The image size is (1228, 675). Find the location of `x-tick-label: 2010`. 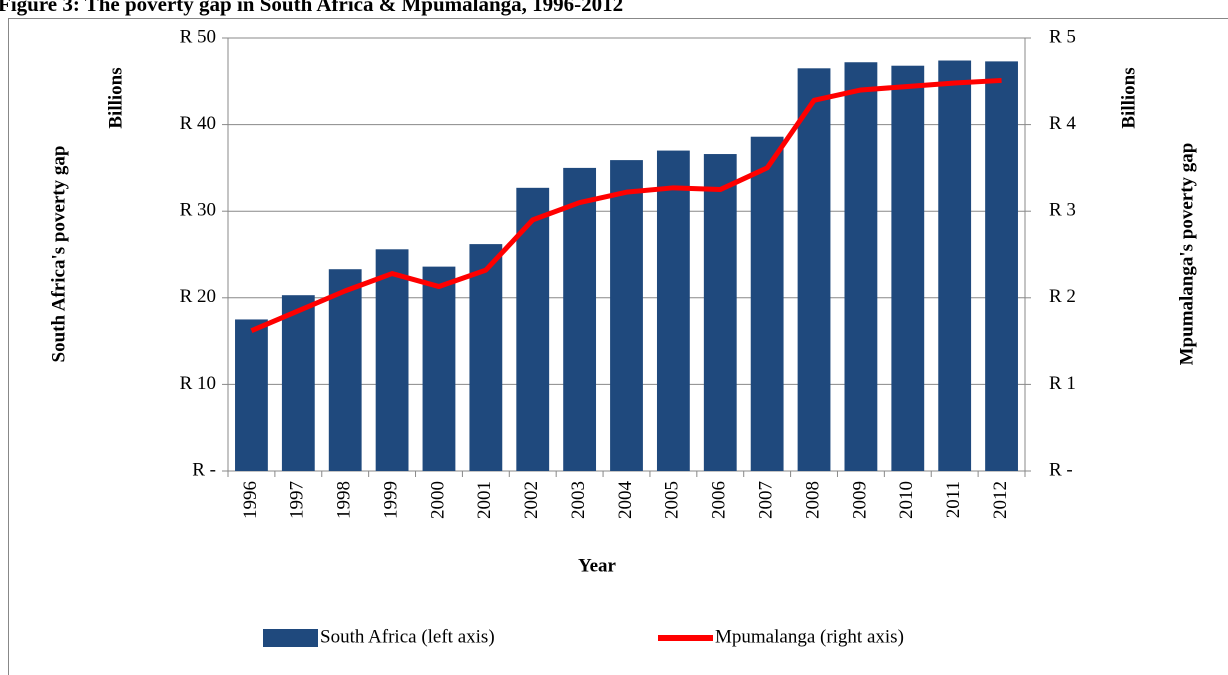

x-tick-label: 2010 is located at coordinates (906, 500).